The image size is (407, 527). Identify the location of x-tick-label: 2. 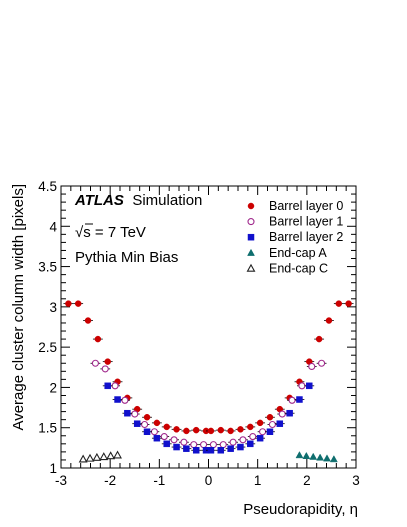
(307, 480).